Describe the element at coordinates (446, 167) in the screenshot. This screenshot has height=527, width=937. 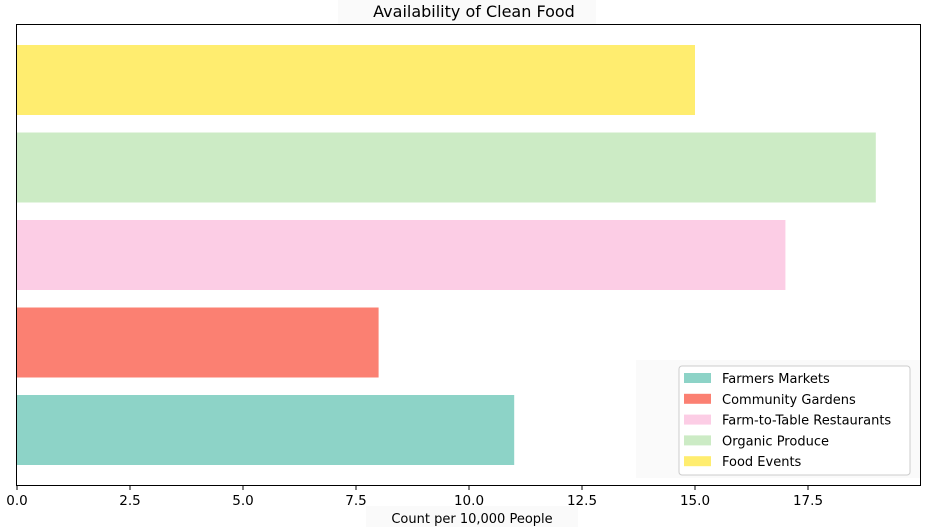
I see `bar-organic-produce` at that location.